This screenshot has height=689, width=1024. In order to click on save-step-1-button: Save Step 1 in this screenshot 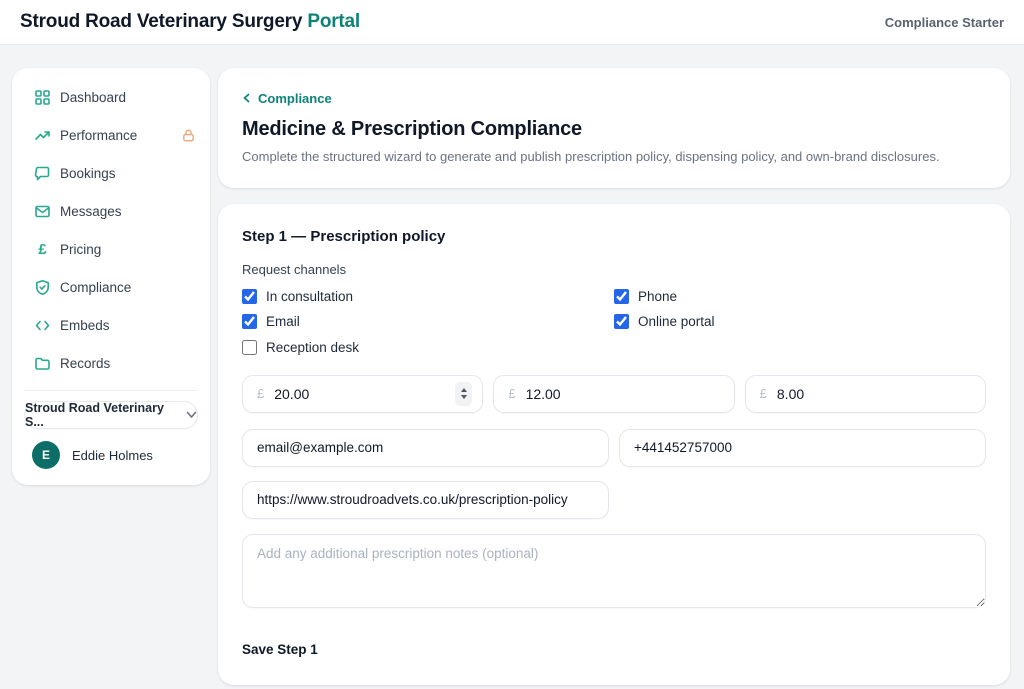, I will do `click(280, 649)`.